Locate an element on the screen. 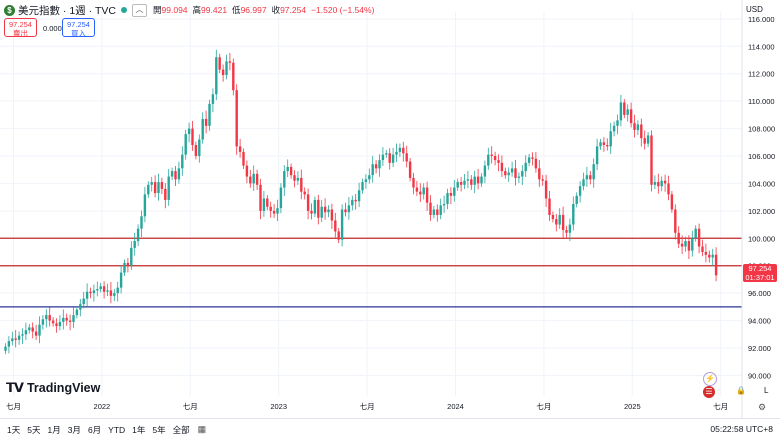 This screenshot has width=780, height=440. calendar-icon: ▦ is located at coordinates (202, 429).